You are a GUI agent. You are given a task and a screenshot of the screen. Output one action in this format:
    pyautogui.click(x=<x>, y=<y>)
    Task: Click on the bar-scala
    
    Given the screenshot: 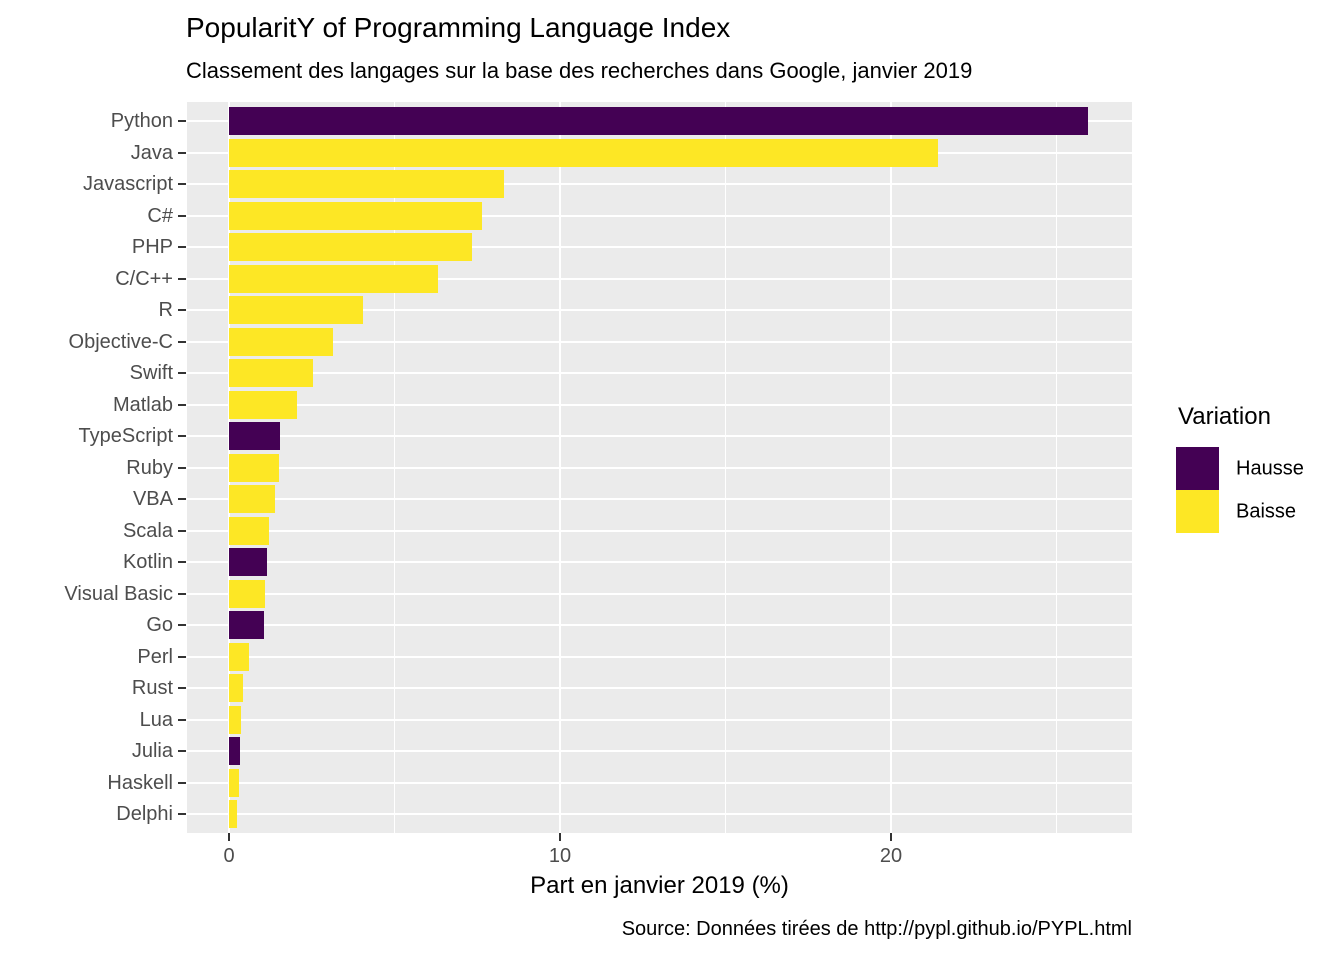 What is the action you would take?
    pyautogui.click(x=249, y=530)
    